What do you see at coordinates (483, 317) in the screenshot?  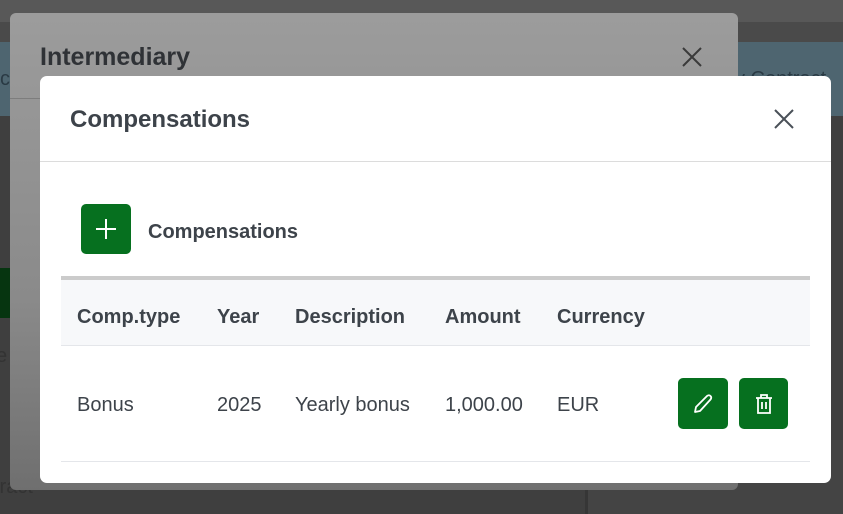 I see `column-header: Amount` at bounding box center [483, 317].